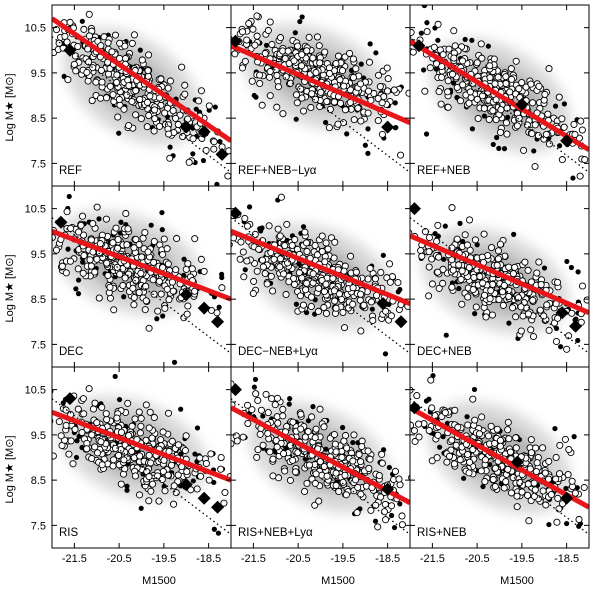  I want to click on x-tick-label: -21.5, so click(253, 559).